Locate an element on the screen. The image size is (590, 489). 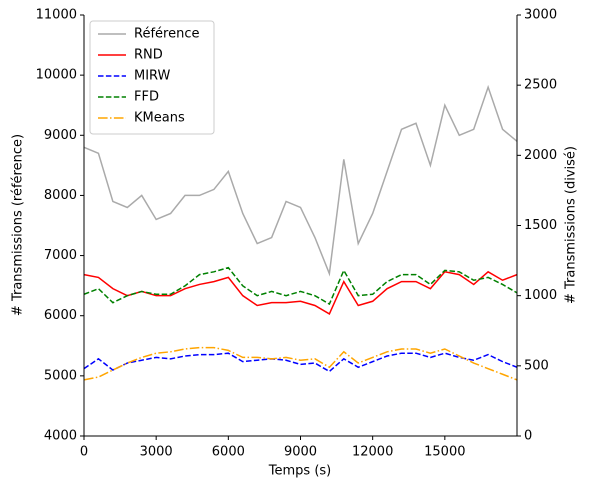
x-tick-label: 6000 is located at coordinates (228, 452).